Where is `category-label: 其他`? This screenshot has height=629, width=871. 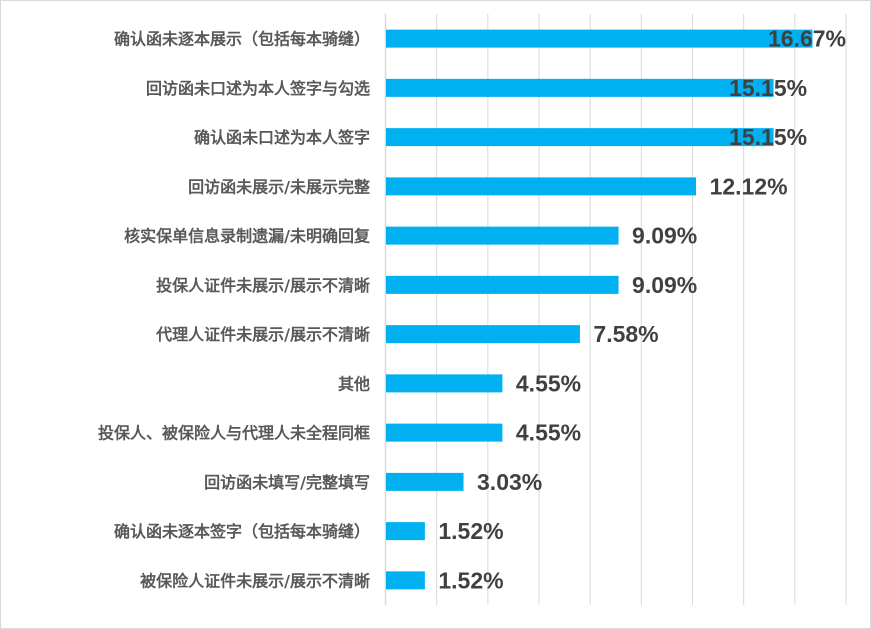
category-label: 其他 is located at coordinates (354, 383).